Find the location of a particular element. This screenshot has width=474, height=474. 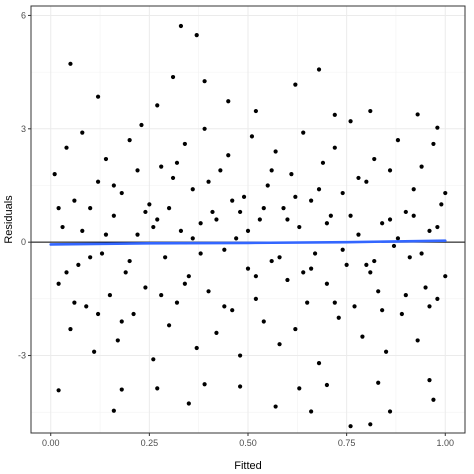

x-tick-label: 0.00 is located at coordinates (51, 443).